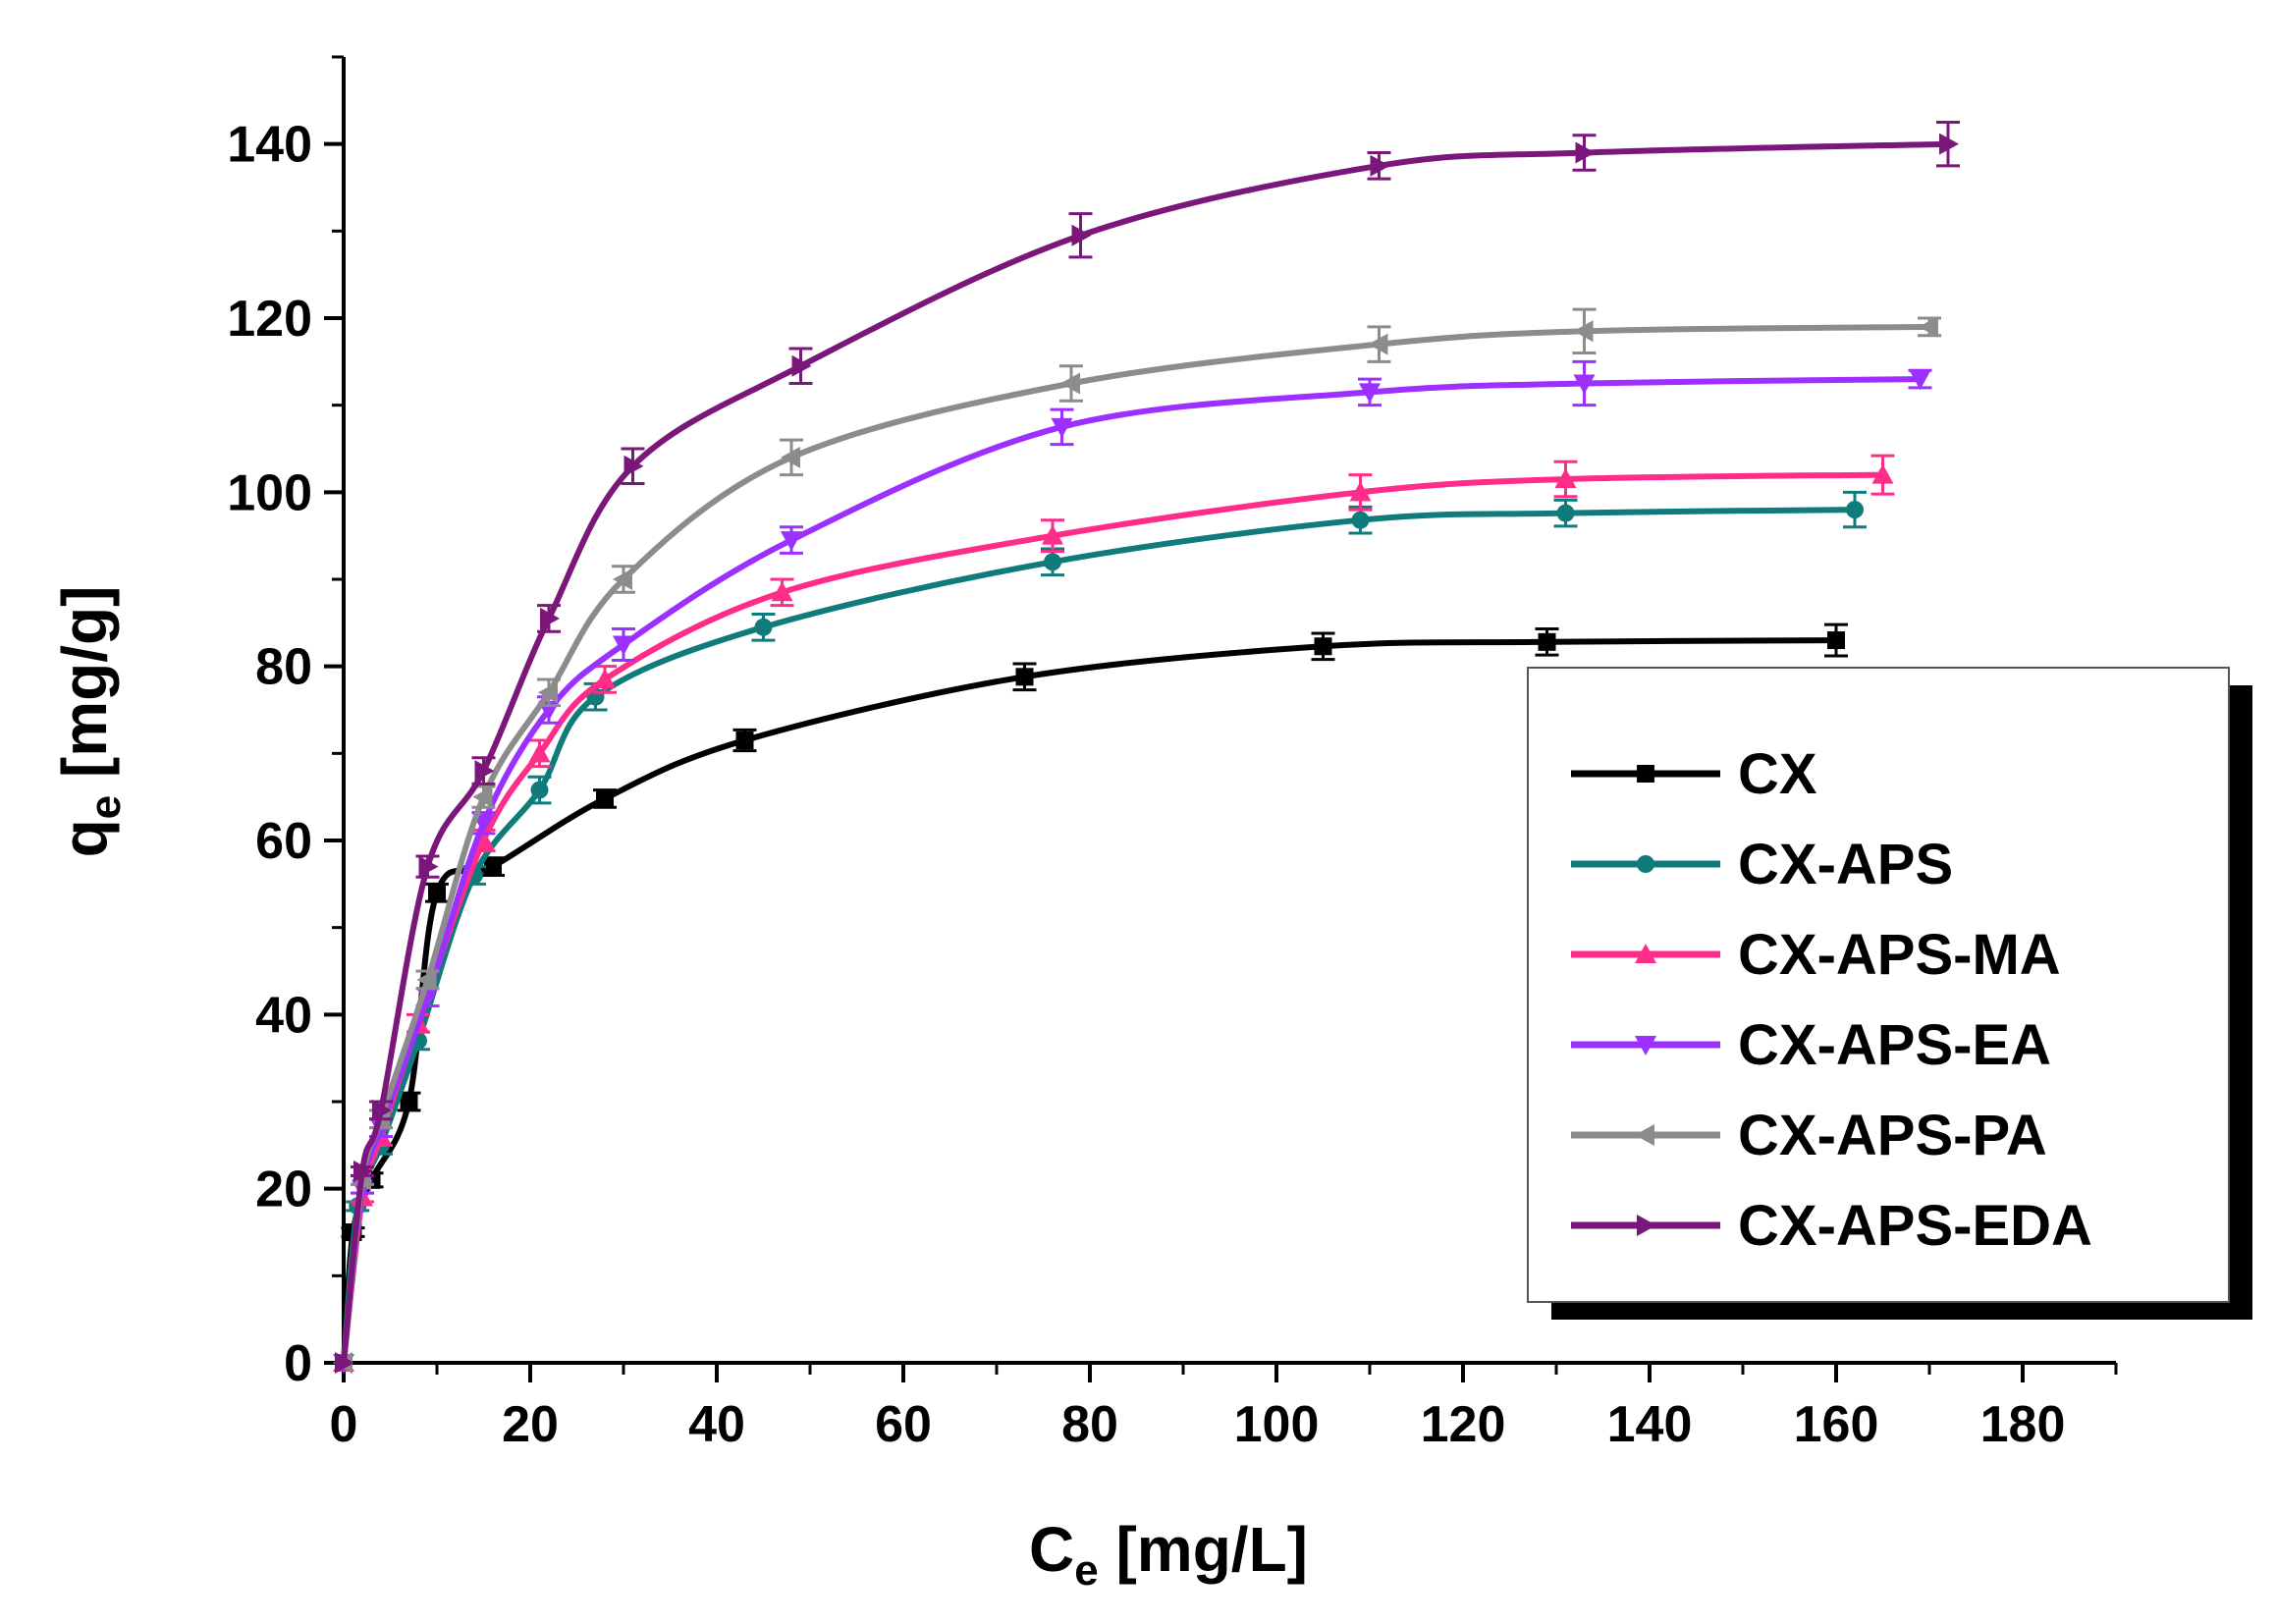 The image size is (2276, 1624). Describe the element at coordinates (1894, 1045) in the screenshot. I see `legend-label: CX-APS-EA` at that location.